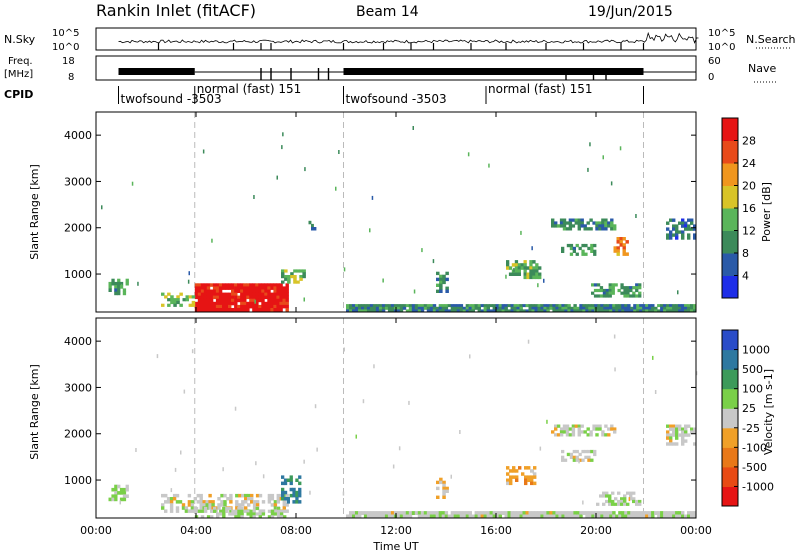 This screenshot has width=800, height=554. I want to click on nsky-panel, so click(396, 39).